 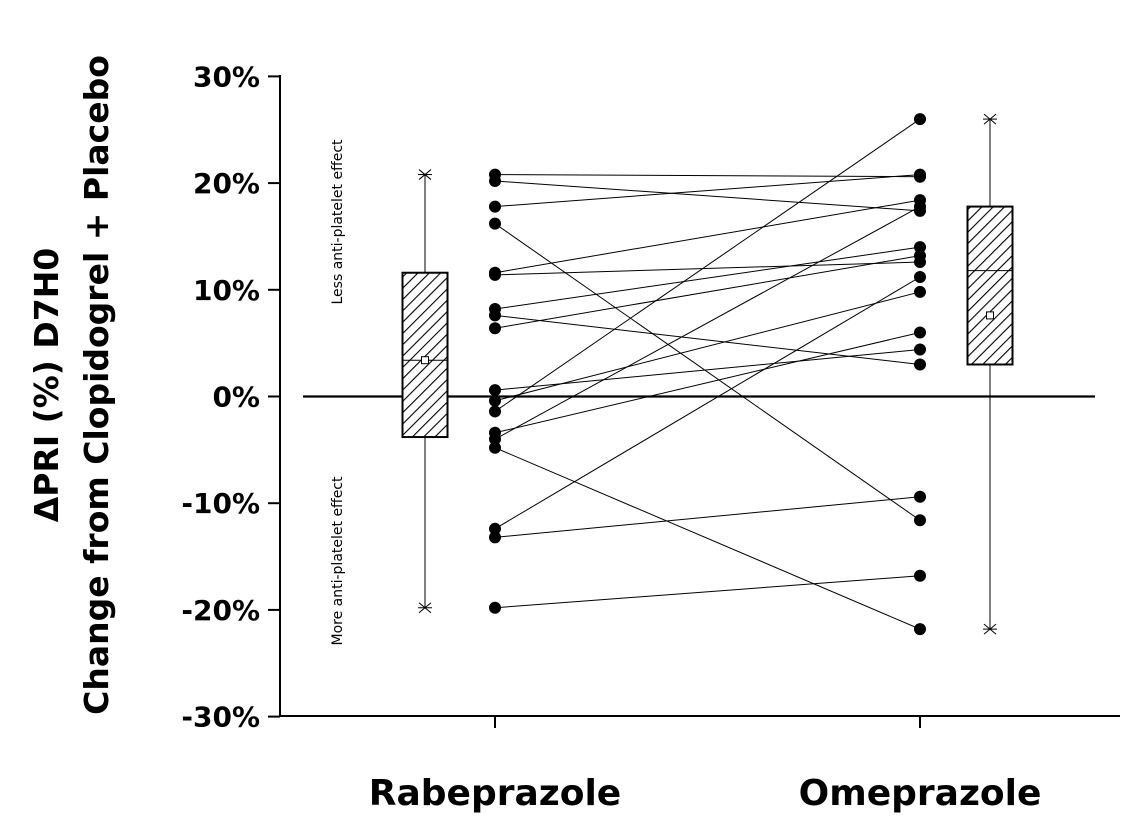 I want to click on x-category-label: Rabeprazole, so click(x=495, y=793).